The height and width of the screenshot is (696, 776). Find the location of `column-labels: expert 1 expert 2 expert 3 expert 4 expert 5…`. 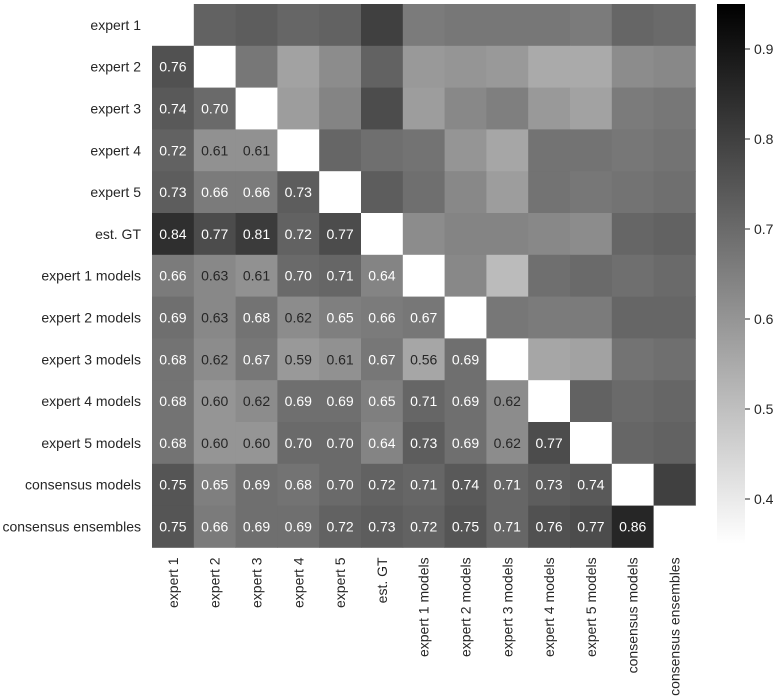

column-labels: expert 1 expert 2 expert 3 expert 4 expert 5… is located at coordinates (424, 626).